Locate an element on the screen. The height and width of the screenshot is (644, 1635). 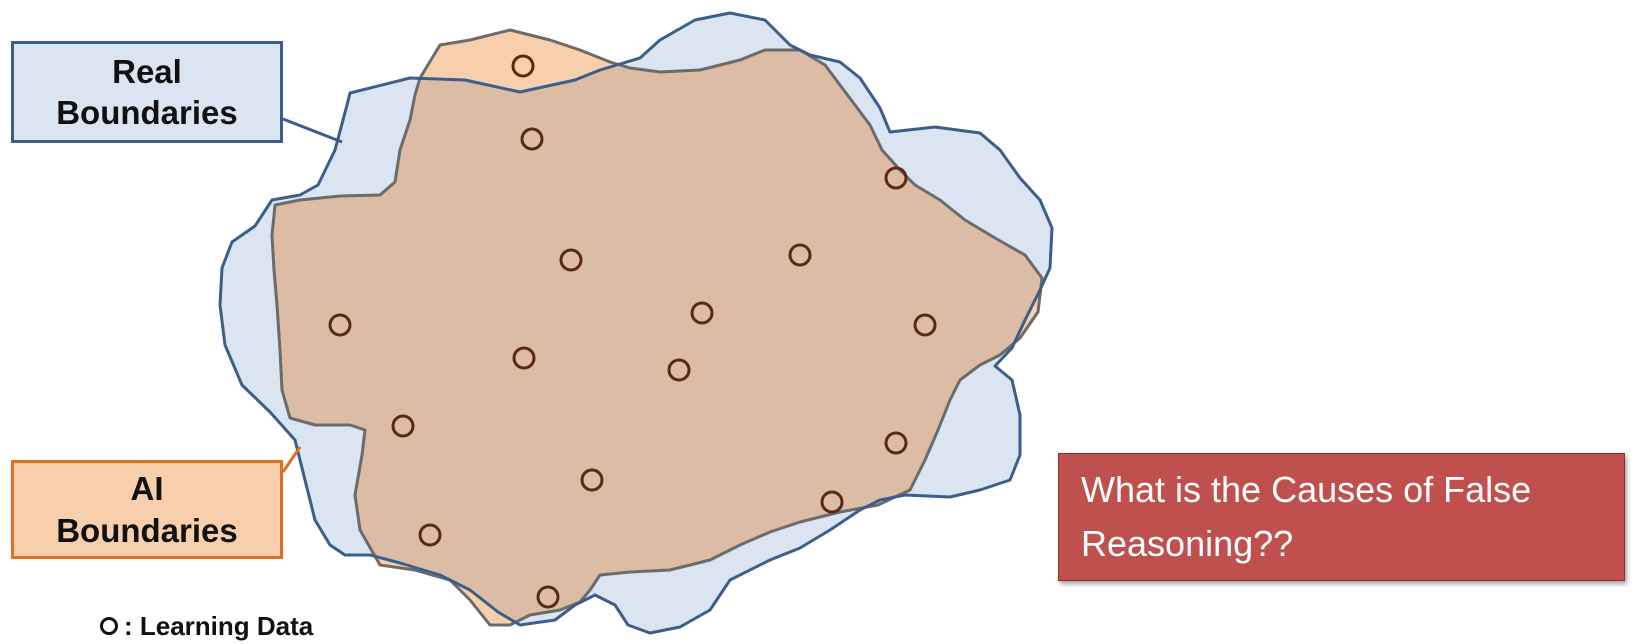
legend: : Learning Data is located at coordinates (206, 626).